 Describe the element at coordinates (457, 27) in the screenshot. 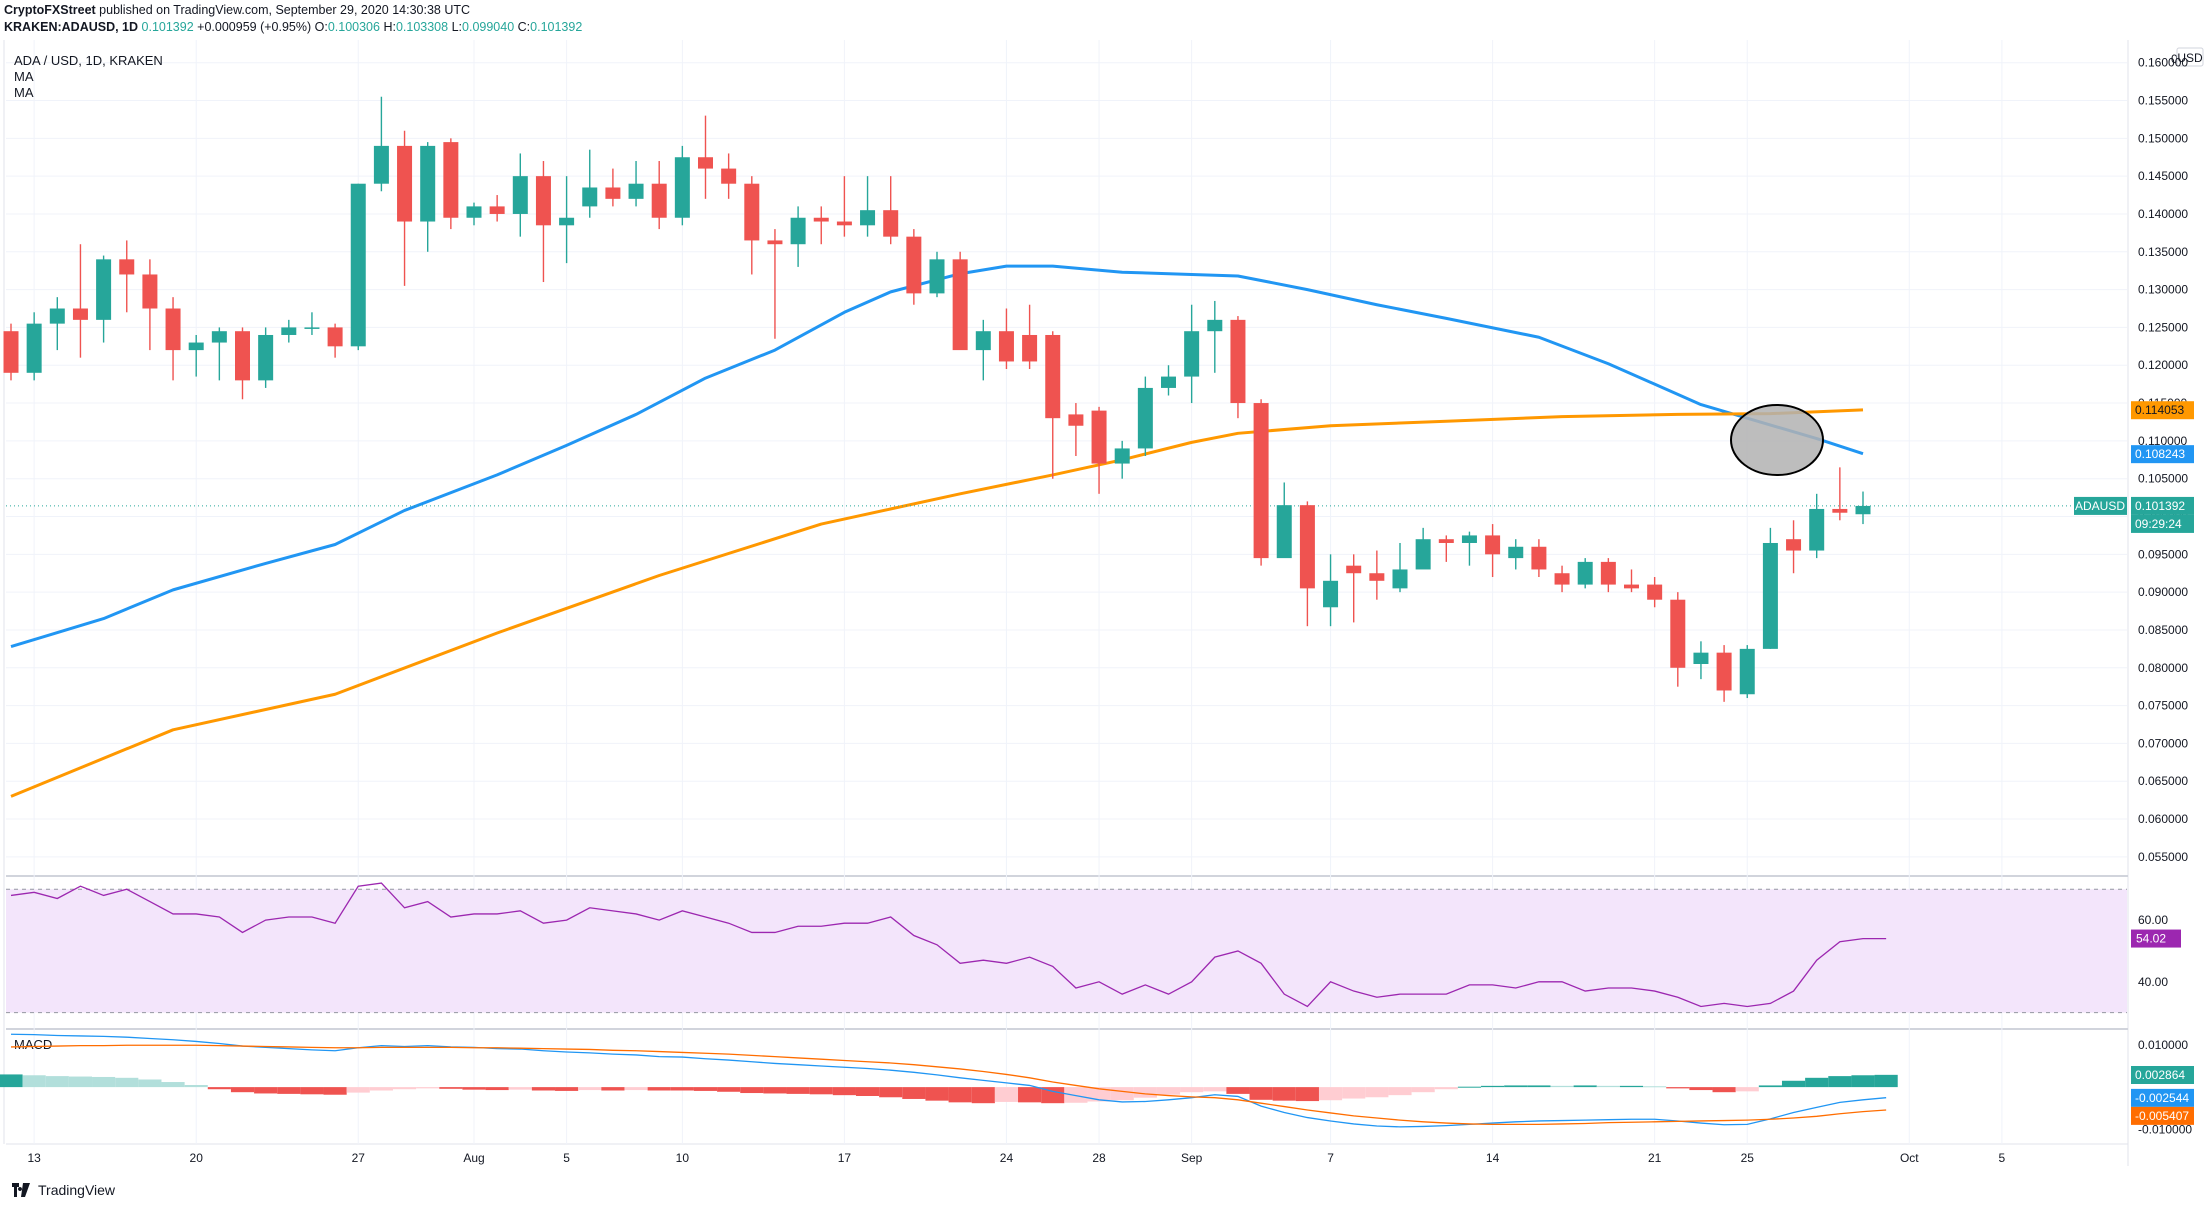

I see `low-label: L:` at that location.